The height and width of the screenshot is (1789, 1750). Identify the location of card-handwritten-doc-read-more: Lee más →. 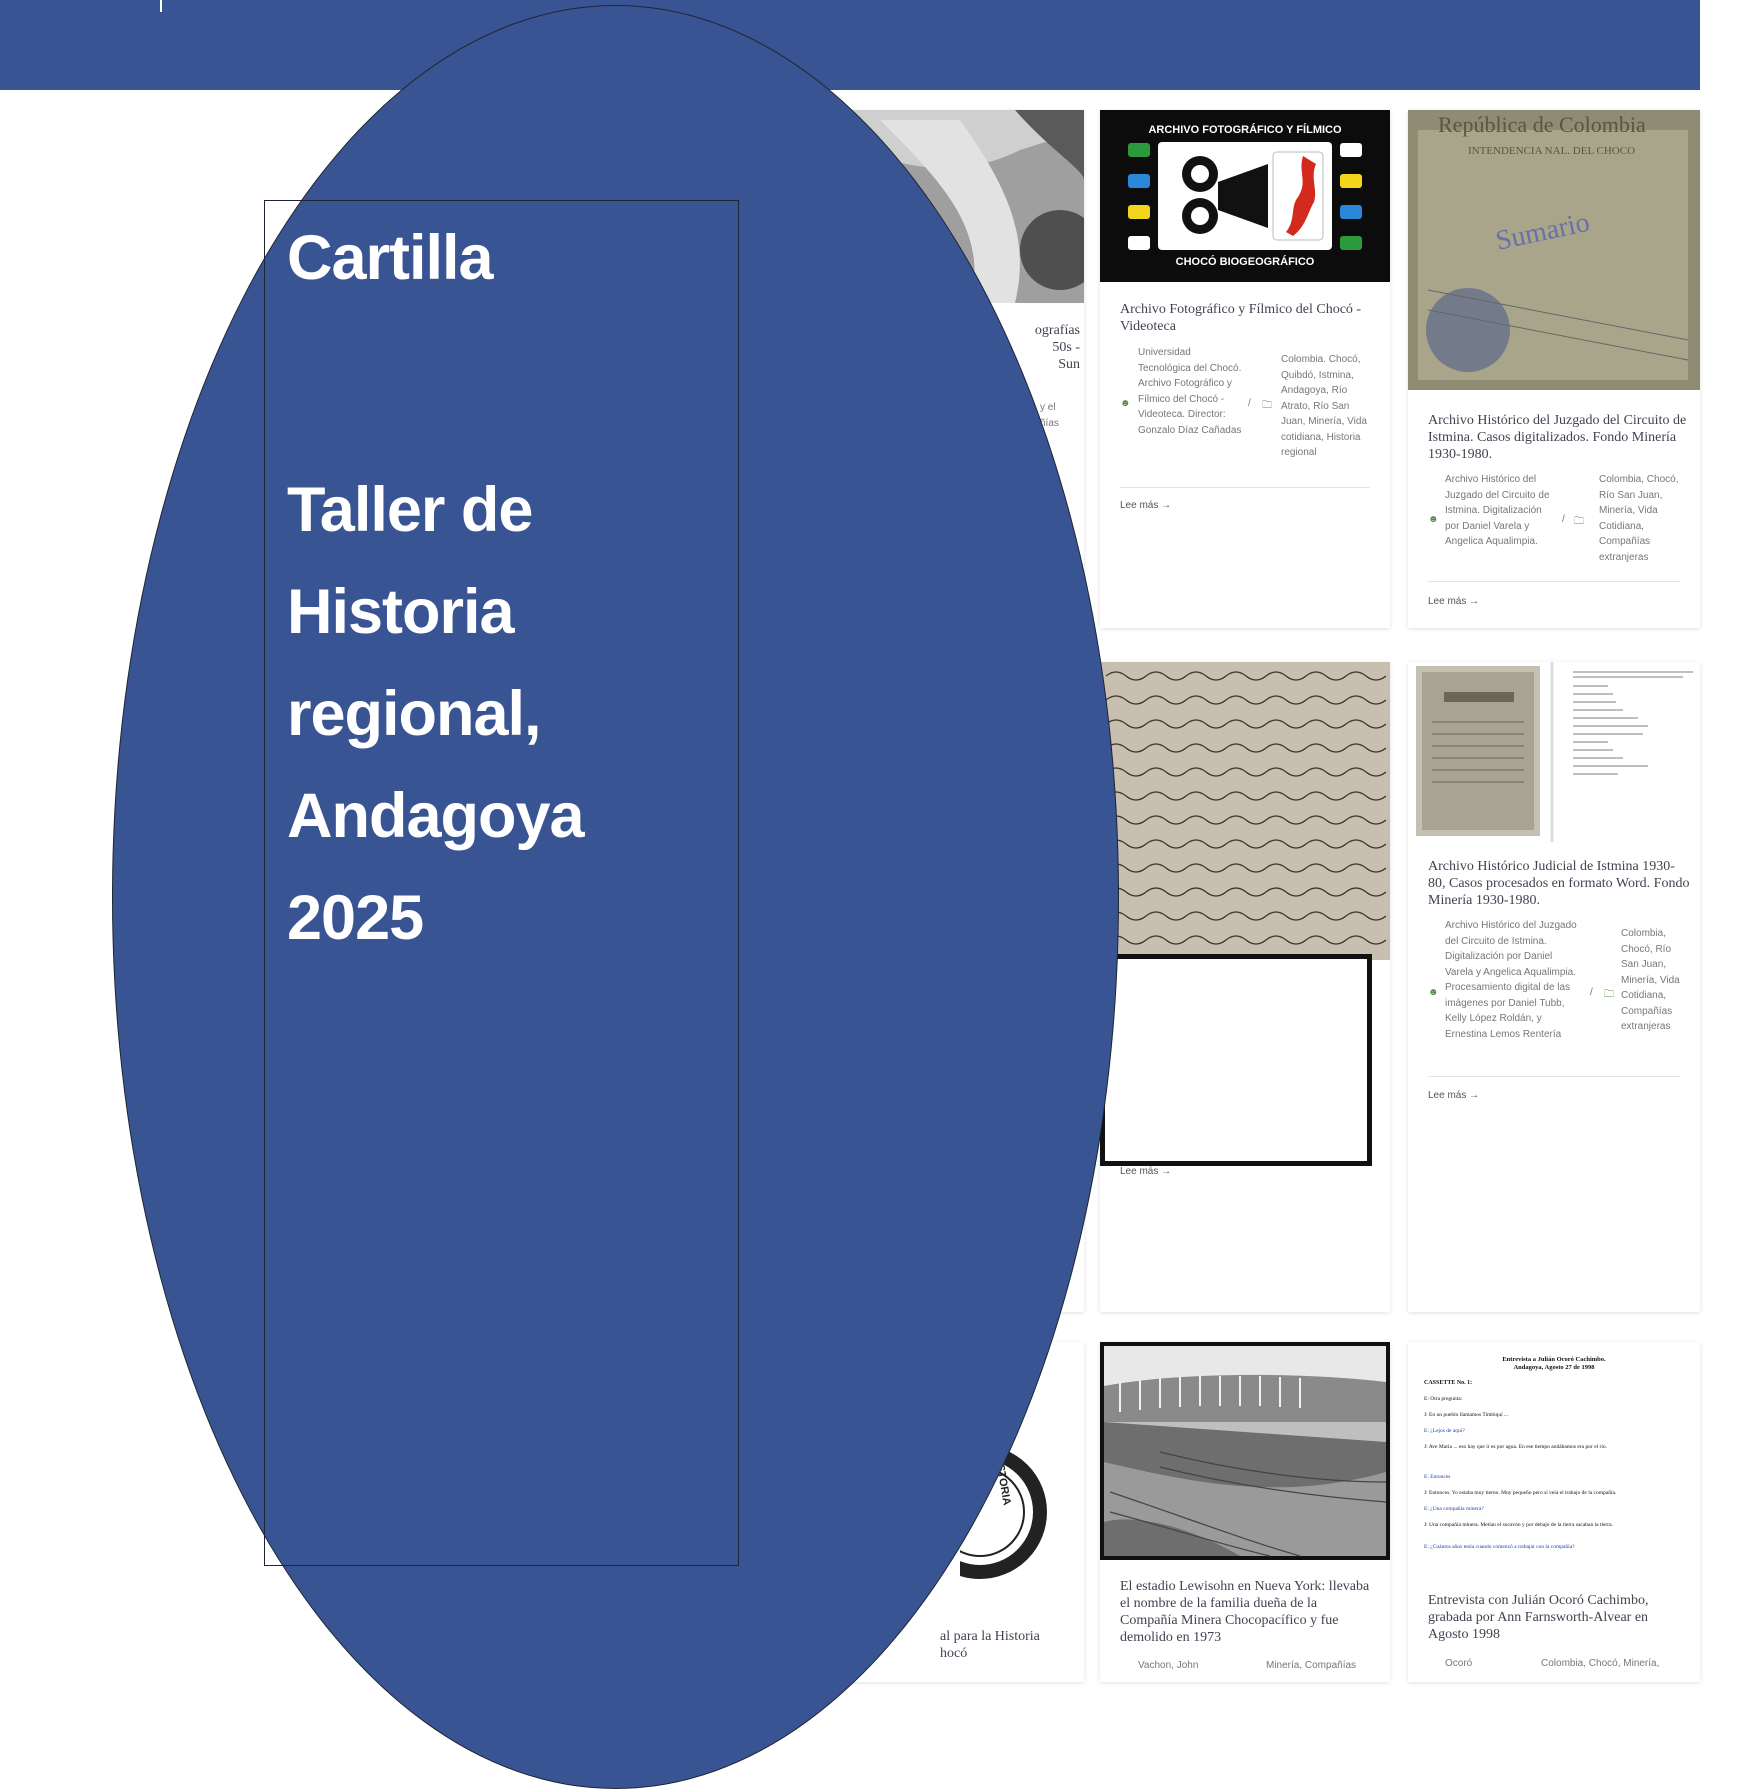
(1146, 1171).